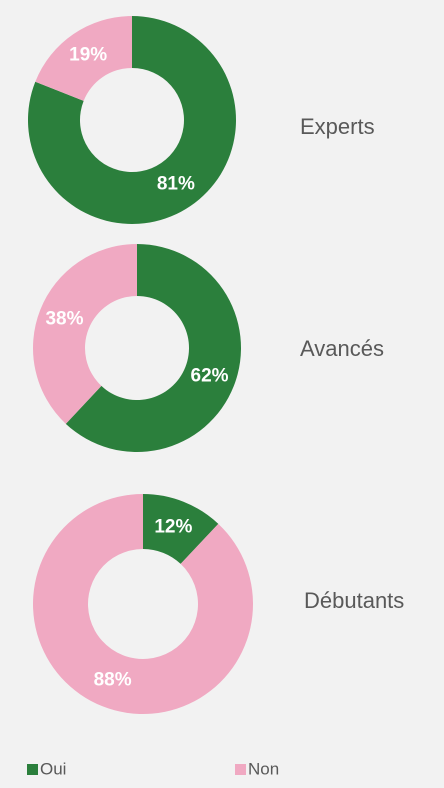 The height and width of the screenshot is (788, 444). Describe the element at coordinates (337, 126) in the screenshot. I see `chart-title: Experts` at that location.